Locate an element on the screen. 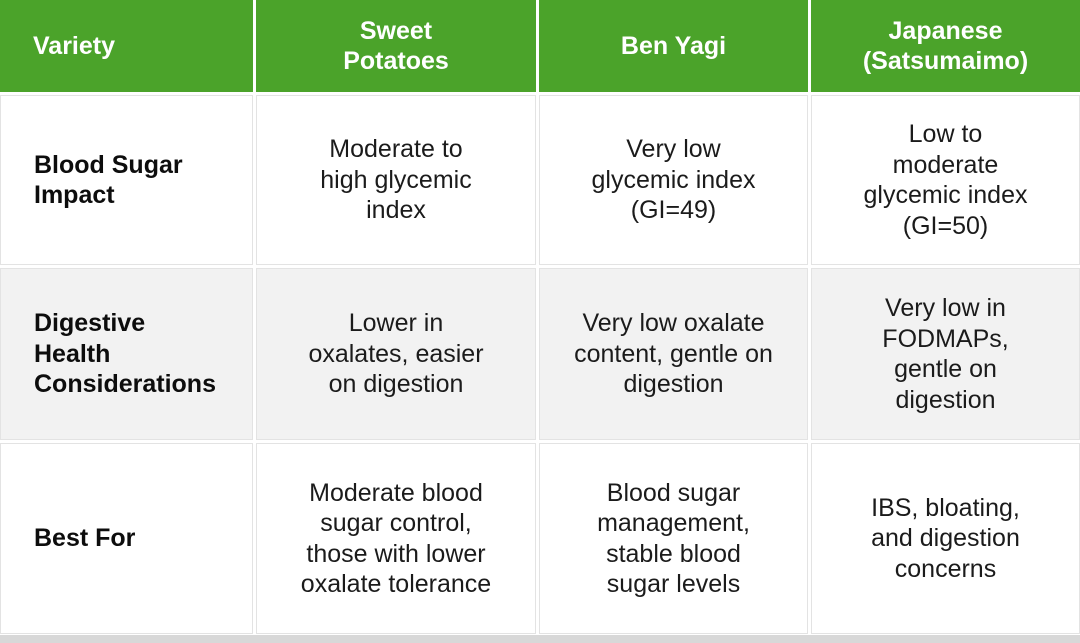  row-label-digestive-health: Digestive Health Considerations is located at coordinates (126, 354).